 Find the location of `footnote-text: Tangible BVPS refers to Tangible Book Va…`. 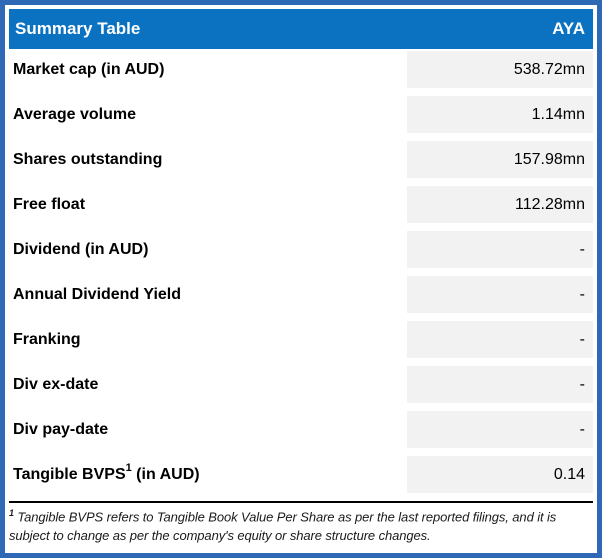

footnote-text: Tangible BVPS refers to Tangible Book Va… is located at coordinates (283, 526).